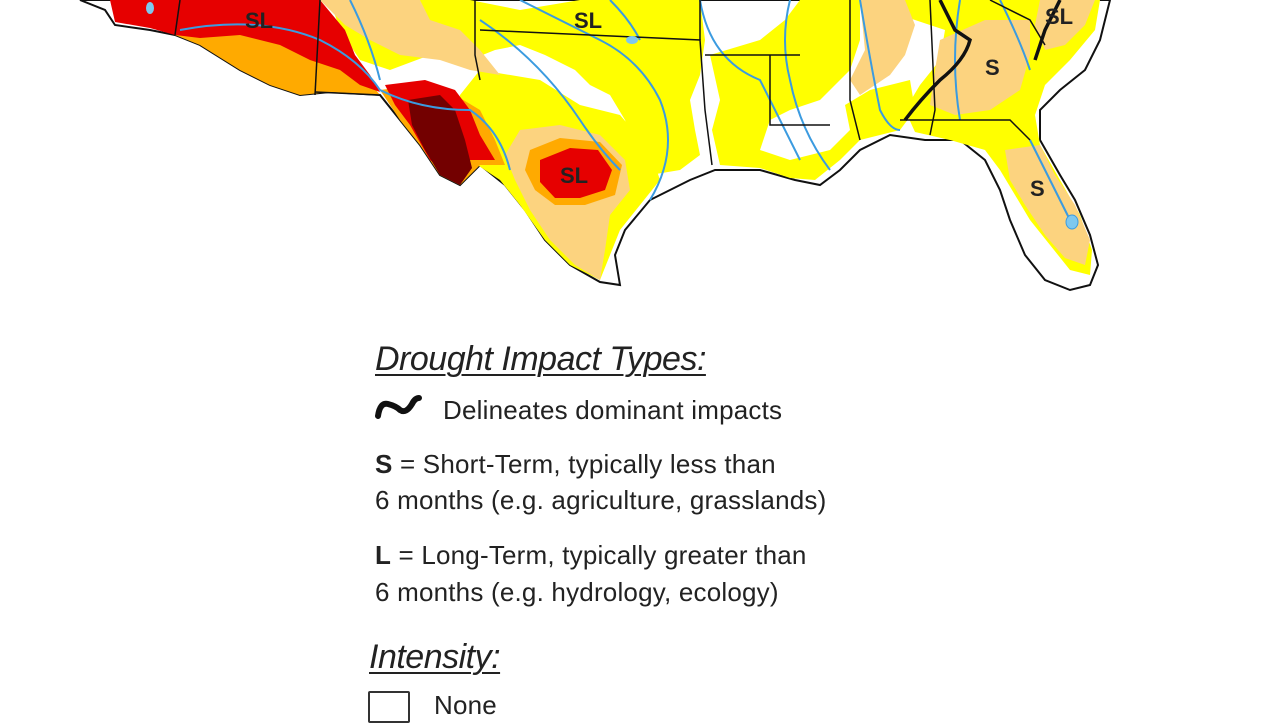  Describe the element at coordinates (245, 46) in the screenshot. I see `d3-arizona-nm` at that location.